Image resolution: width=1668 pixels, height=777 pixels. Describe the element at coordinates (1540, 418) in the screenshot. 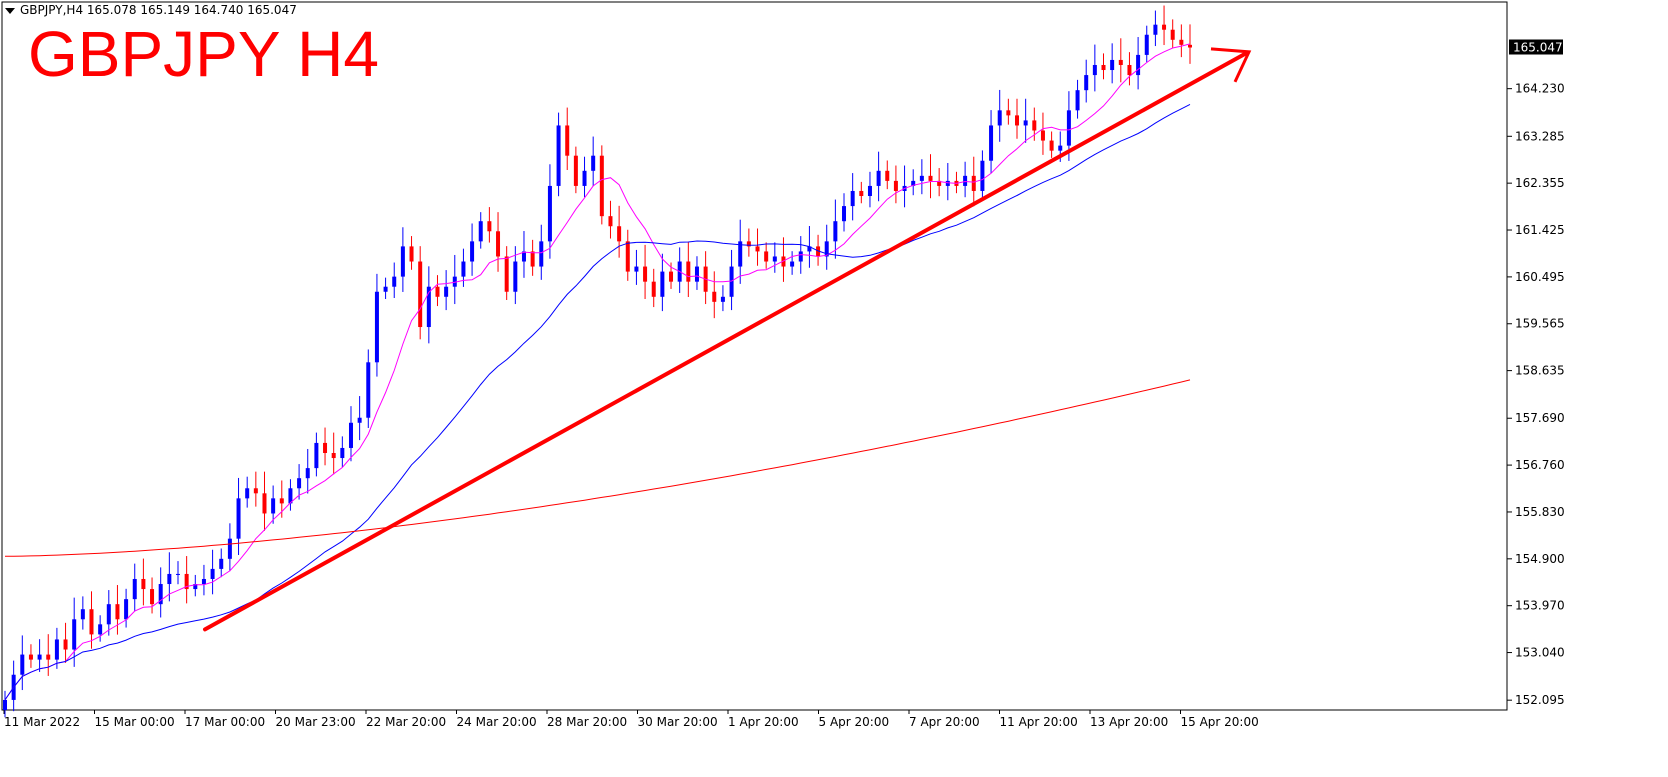

I see `y-tick-label: 157.690` at that location.